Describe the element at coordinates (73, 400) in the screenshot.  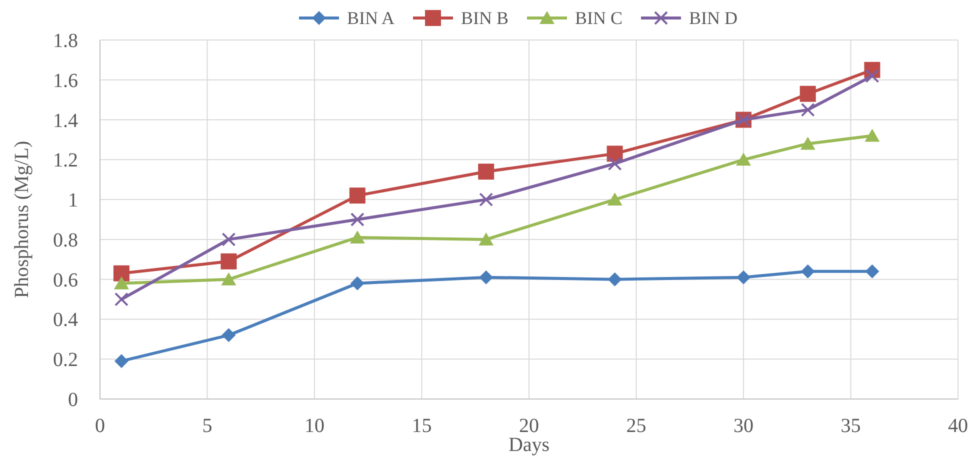
I see `y-tick-label: 0` at that location.